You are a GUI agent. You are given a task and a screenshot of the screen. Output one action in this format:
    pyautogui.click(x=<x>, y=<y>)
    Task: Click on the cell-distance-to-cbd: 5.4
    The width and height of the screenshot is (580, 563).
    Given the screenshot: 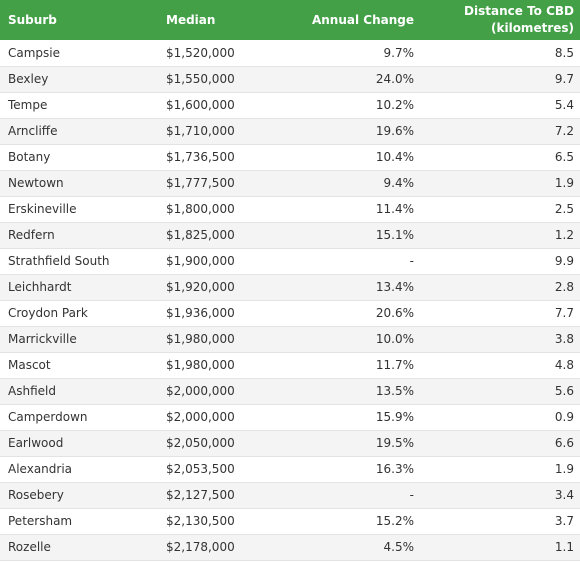 What is the action you would take?
    pyautogui.click(x=500, y=105)
    